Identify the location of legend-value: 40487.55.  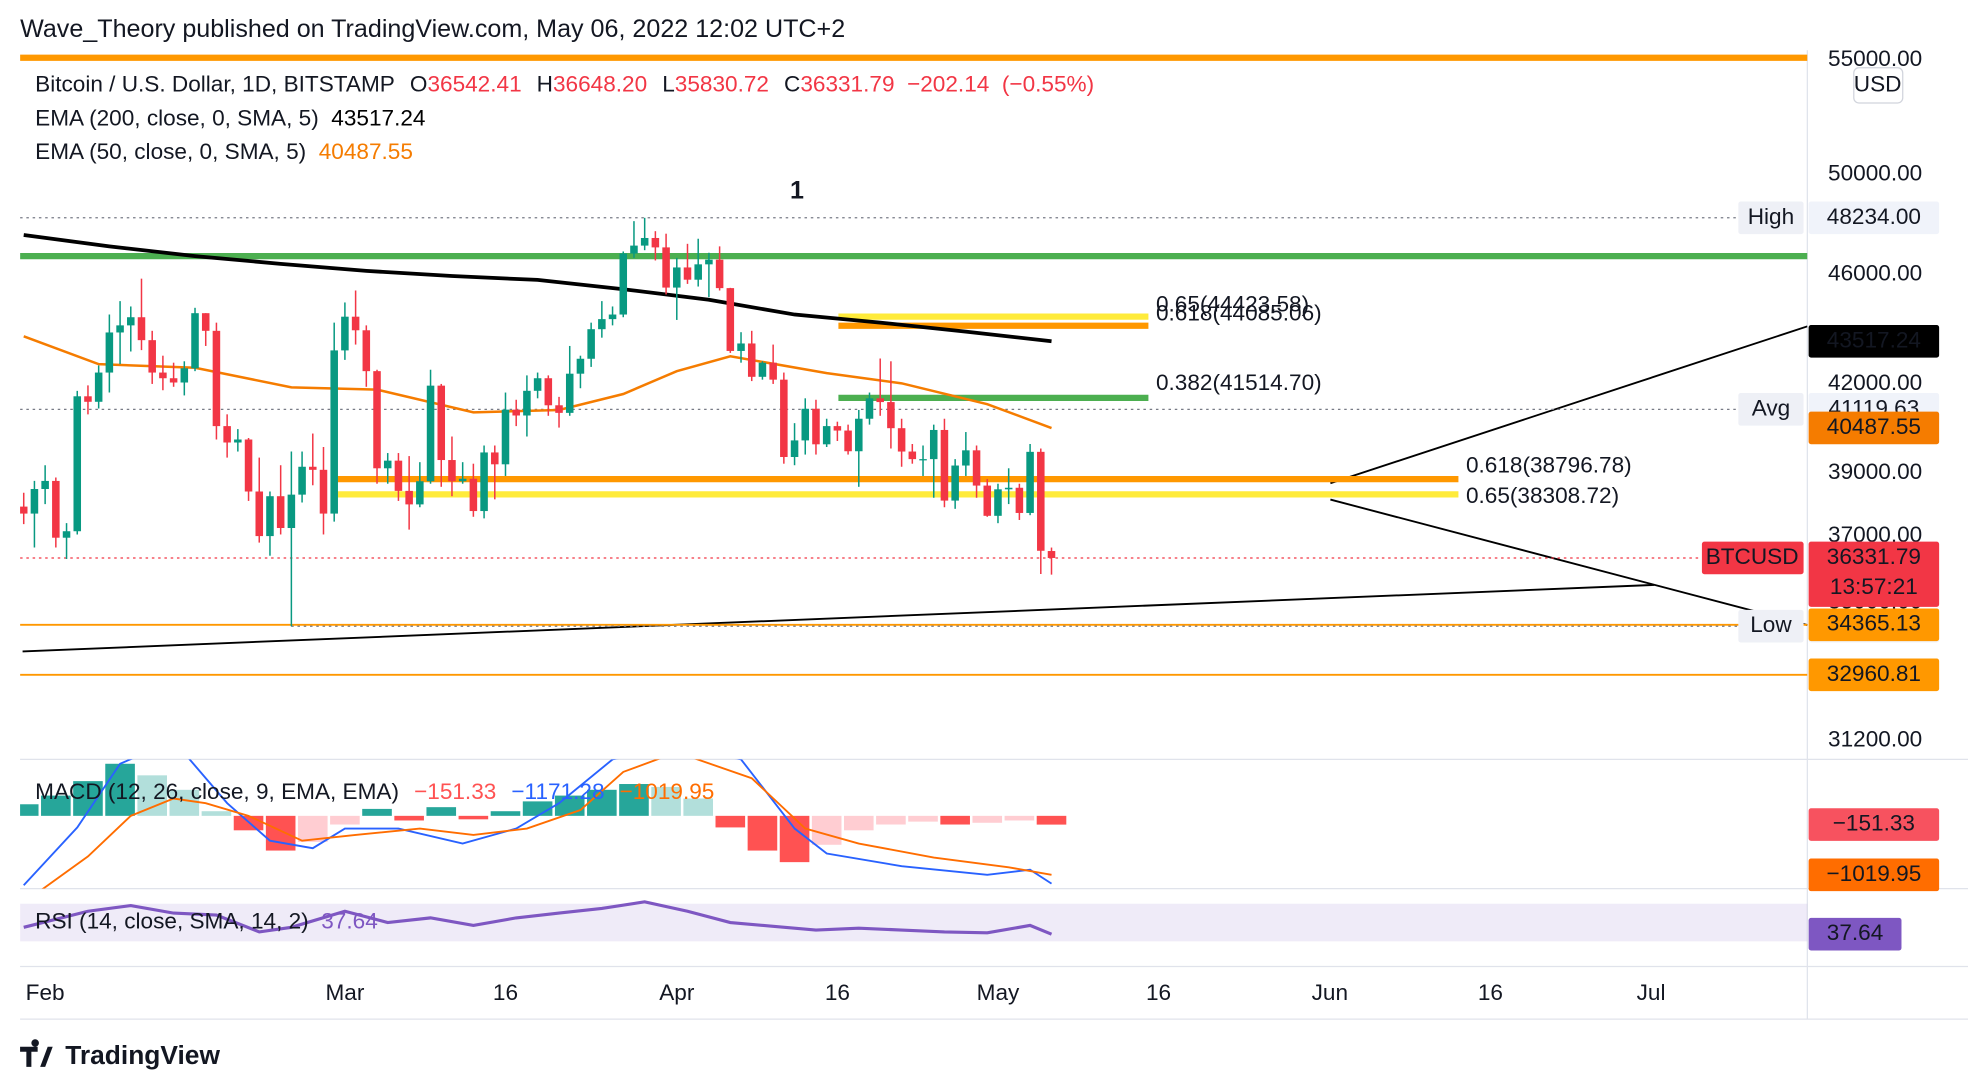
(366, 151).